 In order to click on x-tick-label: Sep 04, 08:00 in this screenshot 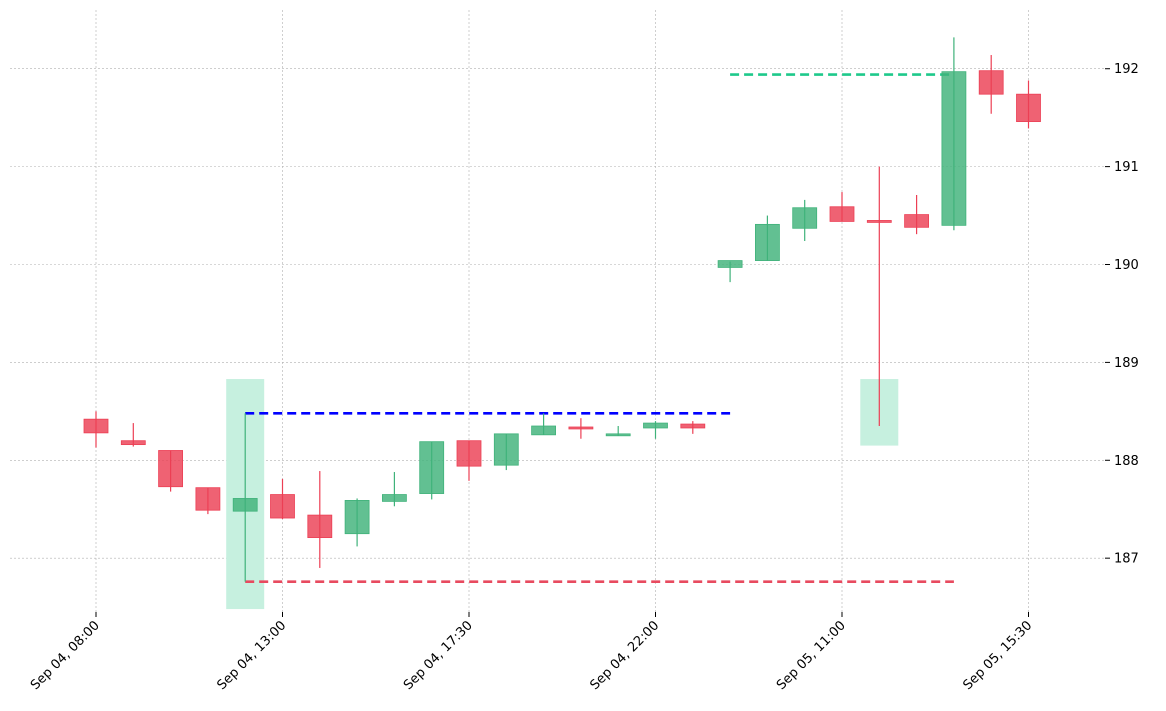, I will do `click(65, 655)`.